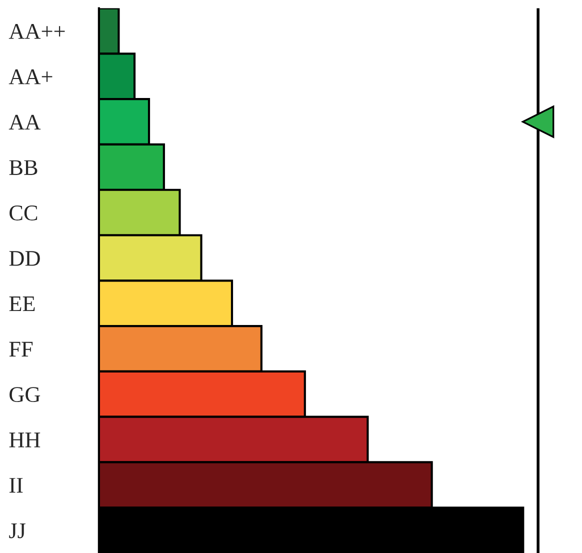 Image resolution: width=582 pixels, height=553 pixels. I want to click on y-tick-label: FF, so click(21, 349).